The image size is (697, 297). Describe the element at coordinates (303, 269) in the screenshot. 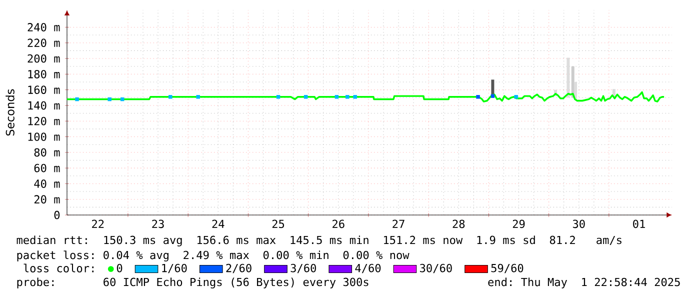

I see `legend-label: 3/60` at that location.